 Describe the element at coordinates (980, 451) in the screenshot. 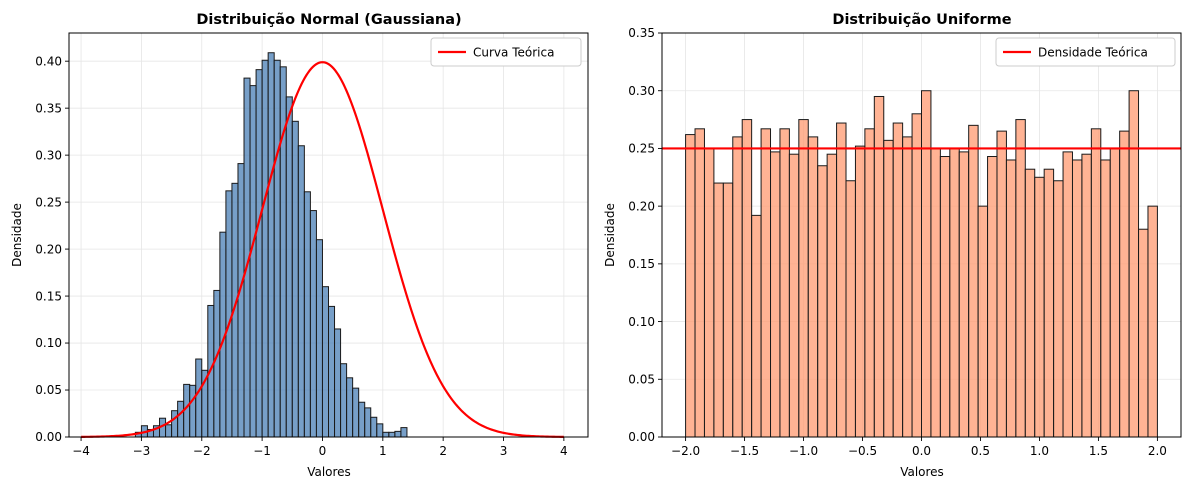

I see `uniform-xtick-label-5: 0.5` at that location.